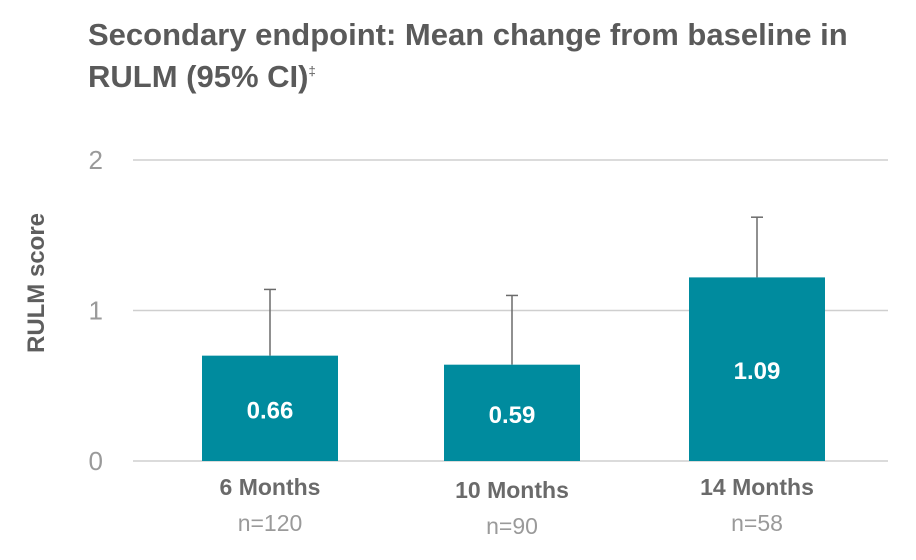  What do you see at coordinates (512, 415) in the screenshot?
I see `bar-value-label: 0.59` at bounding box center [512, 415].